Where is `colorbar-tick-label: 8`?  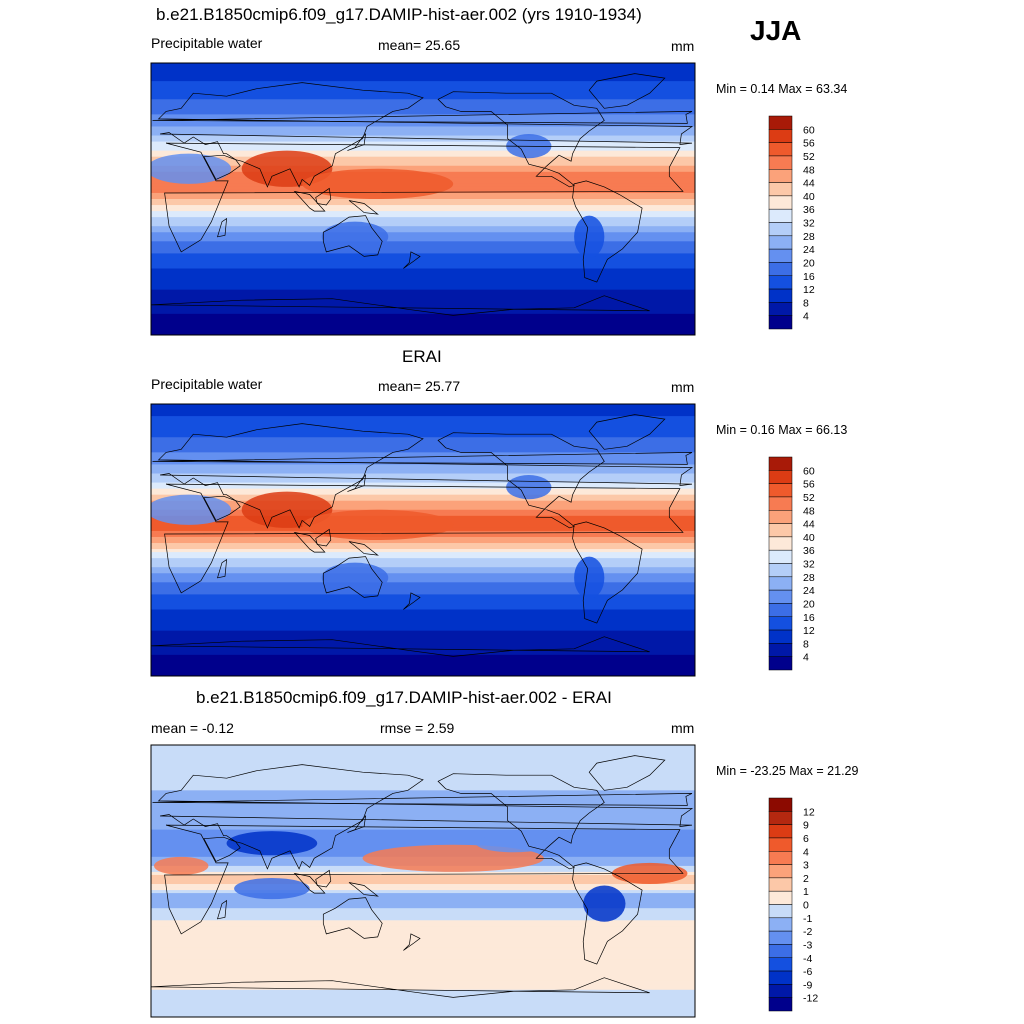 colorbar-tick-label: 8 is located at coordinates (806, 303).